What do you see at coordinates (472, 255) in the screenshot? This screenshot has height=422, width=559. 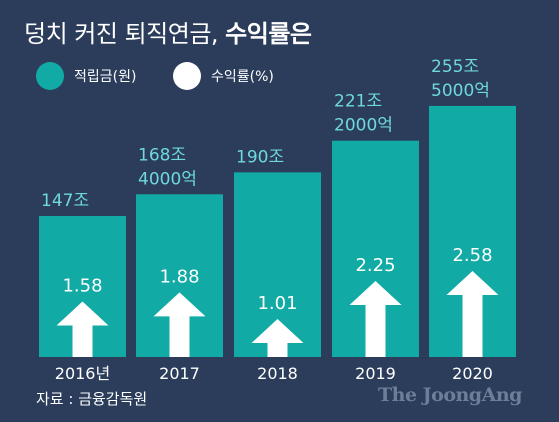 I see `return-rate-label: 2.58` at bounding box center [472, 255].